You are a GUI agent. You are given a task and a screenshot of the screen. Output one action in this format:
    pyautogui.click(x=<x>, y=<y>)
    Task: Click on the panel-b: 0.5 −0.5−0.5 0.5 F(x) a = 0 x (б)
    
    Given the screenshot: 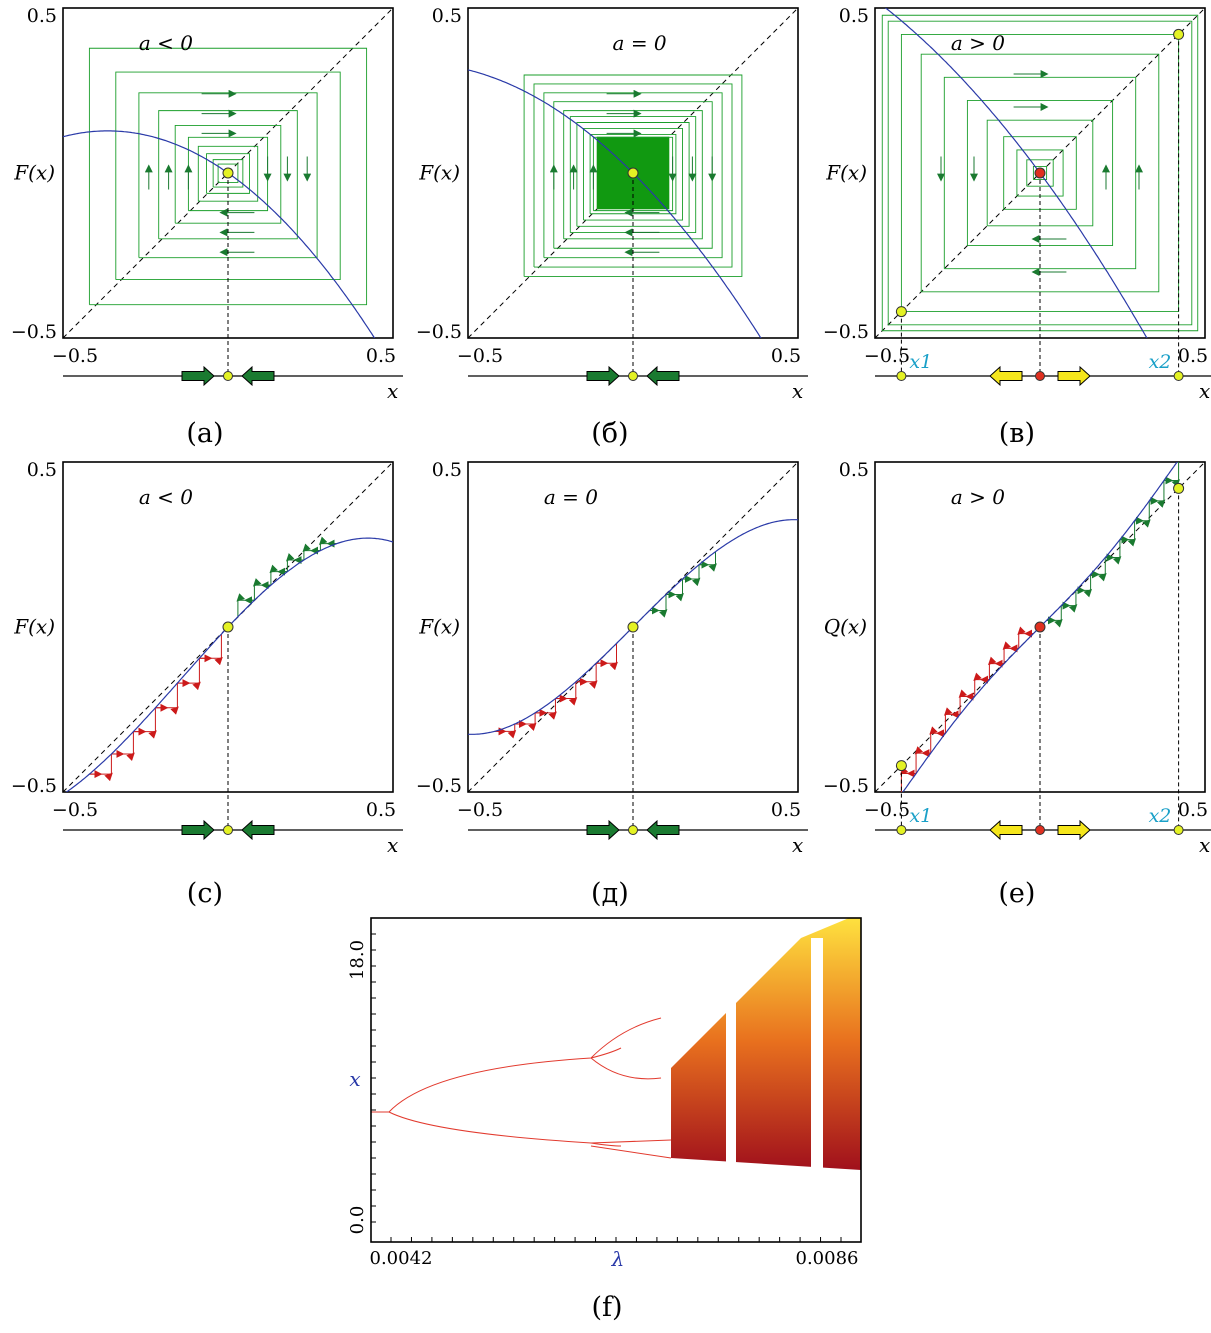 What is the action you would take?
    pyautogui.click(x=612, y=227)
    